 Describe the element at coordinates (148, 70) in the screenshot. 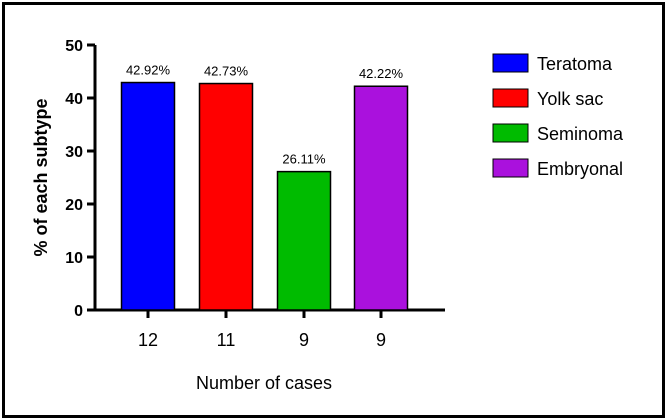

I see `data-label: 42.92%` at that location.